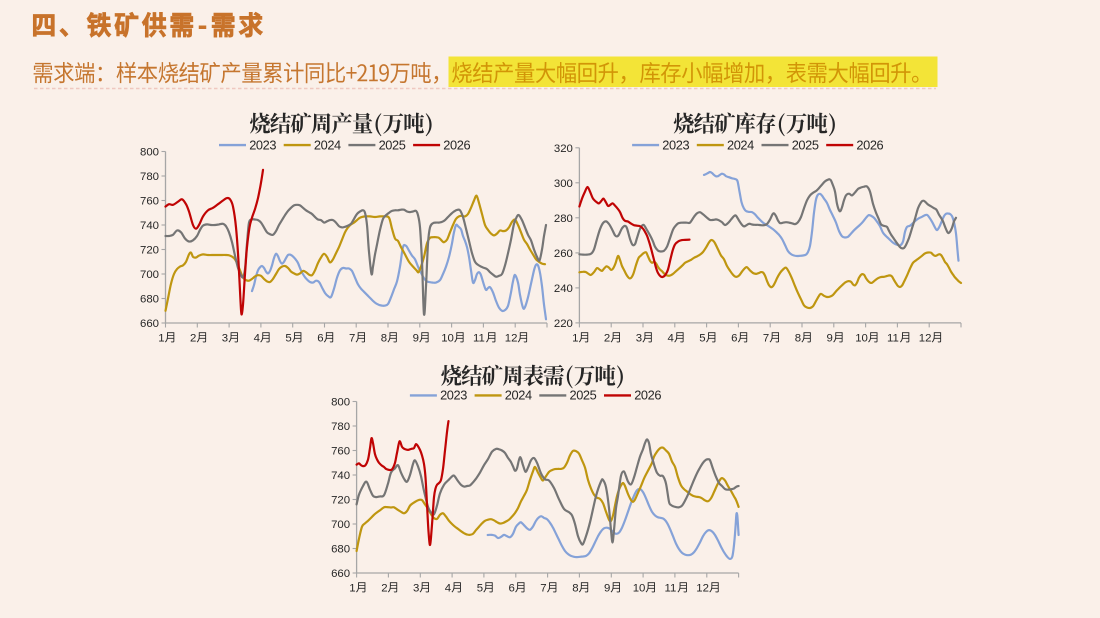 The width and height of the screenshot is (1100, 618). What do you see at coordinates (563, 254) in the screenshot?
I see `svg-text: 260` at bounding box center [563, 254].